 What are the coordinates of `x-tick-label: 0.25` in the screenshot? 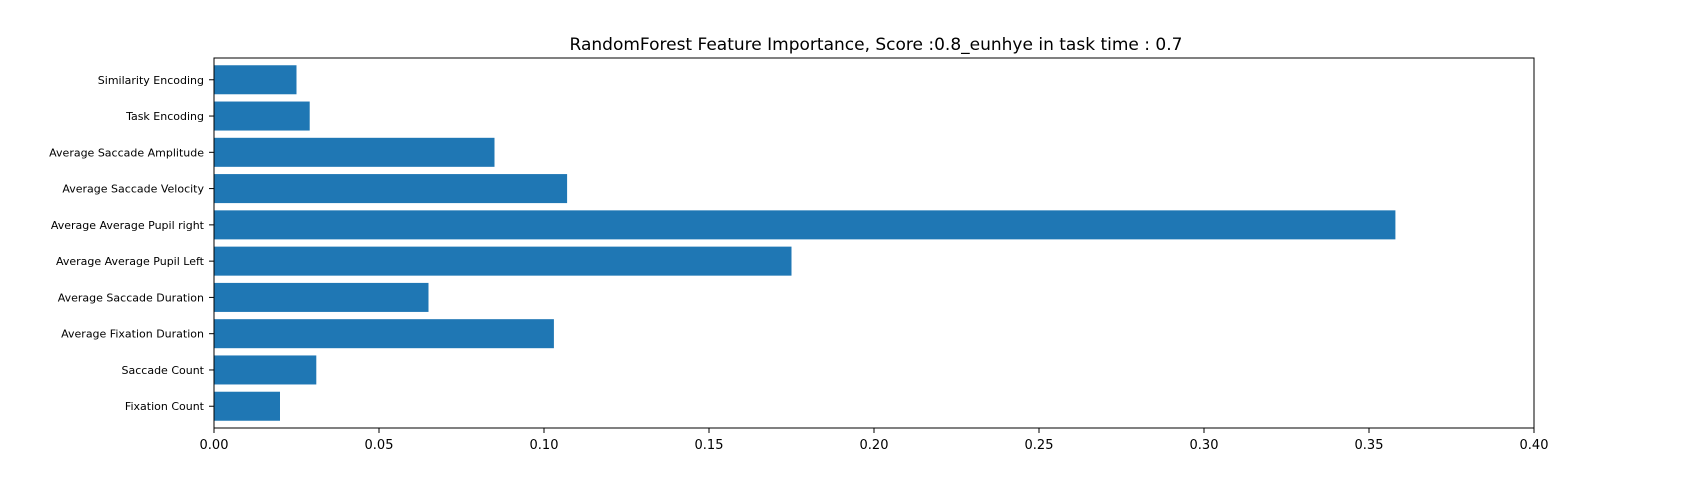 It's located at (1039, 445).